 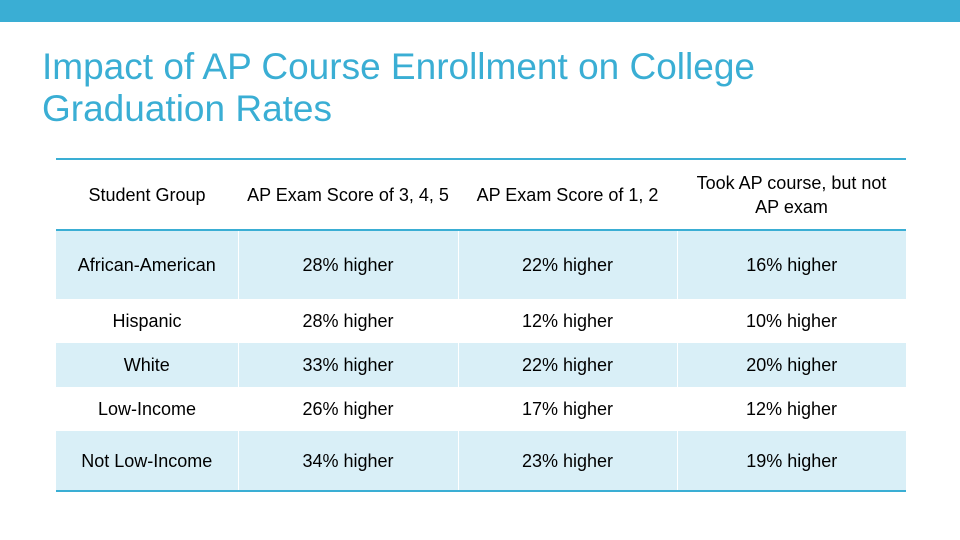 I want to click on student-group-cell: Not Low-Income, so click(x=147, y=461).